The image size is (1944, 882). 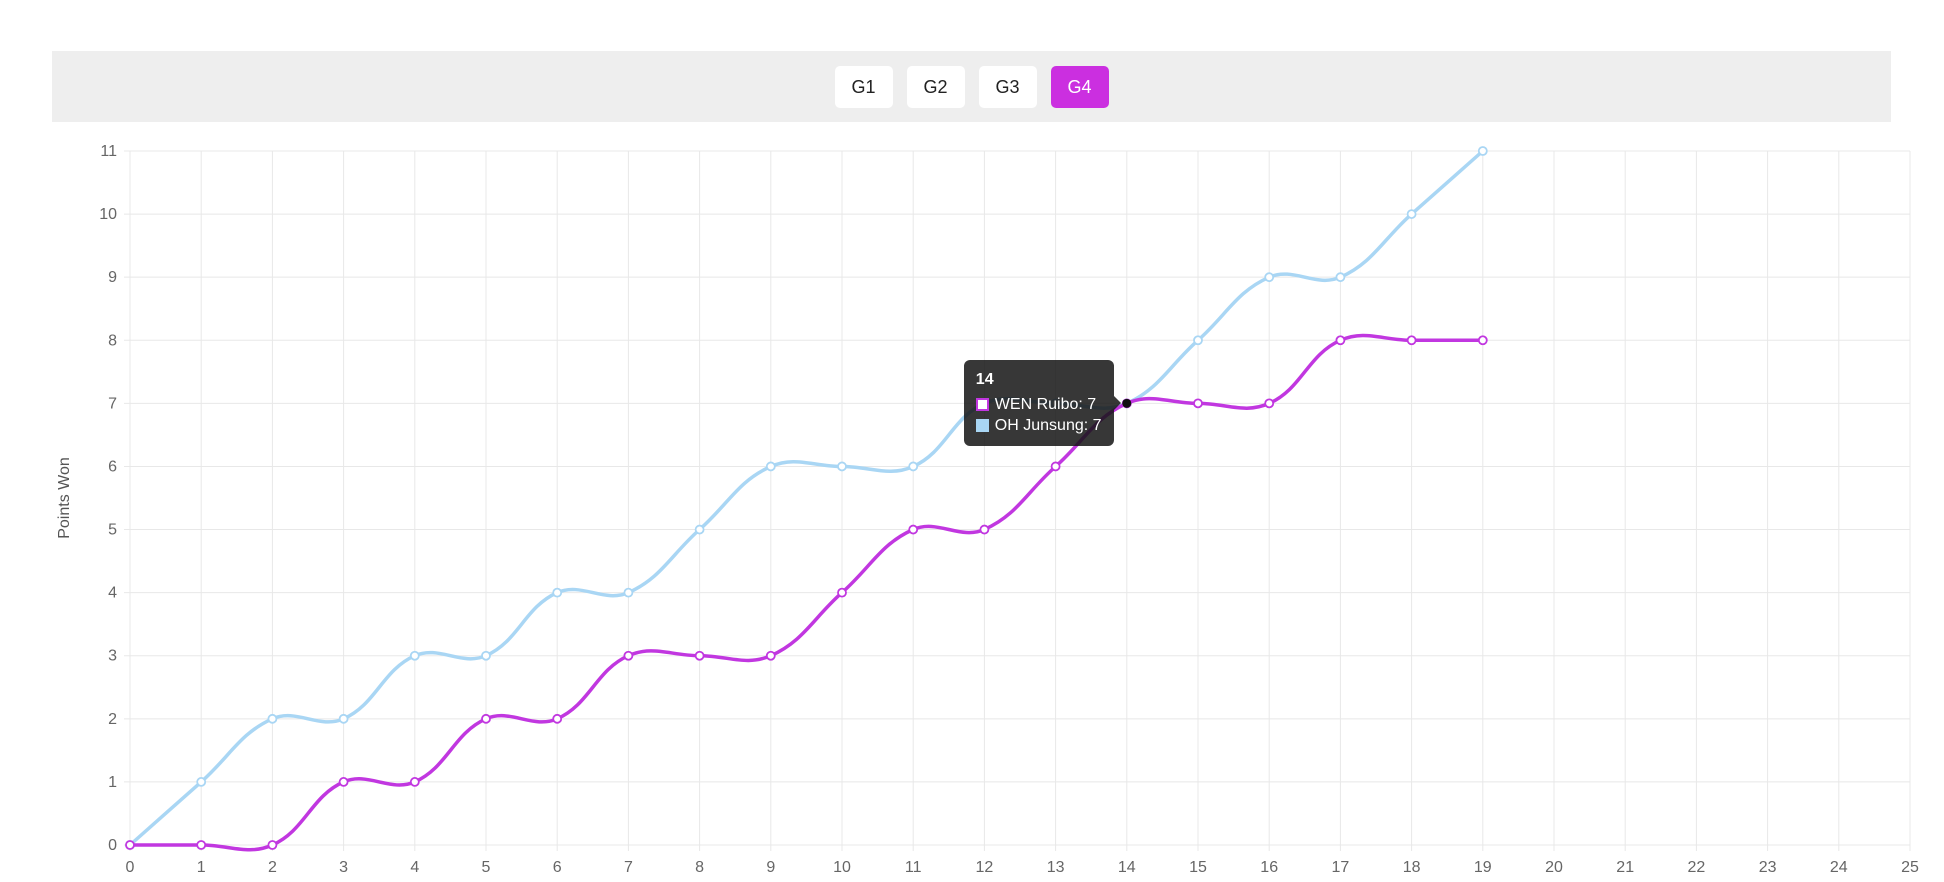 I want to click on x-tick-label: 12, so click(x=985, y=867).